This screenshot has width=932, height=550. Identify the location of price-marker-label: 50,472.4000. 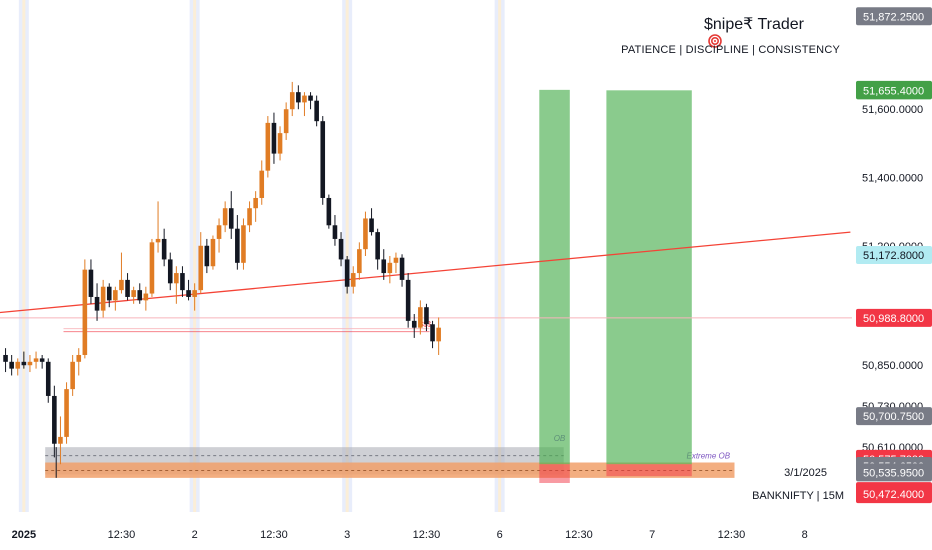
(893, 495).